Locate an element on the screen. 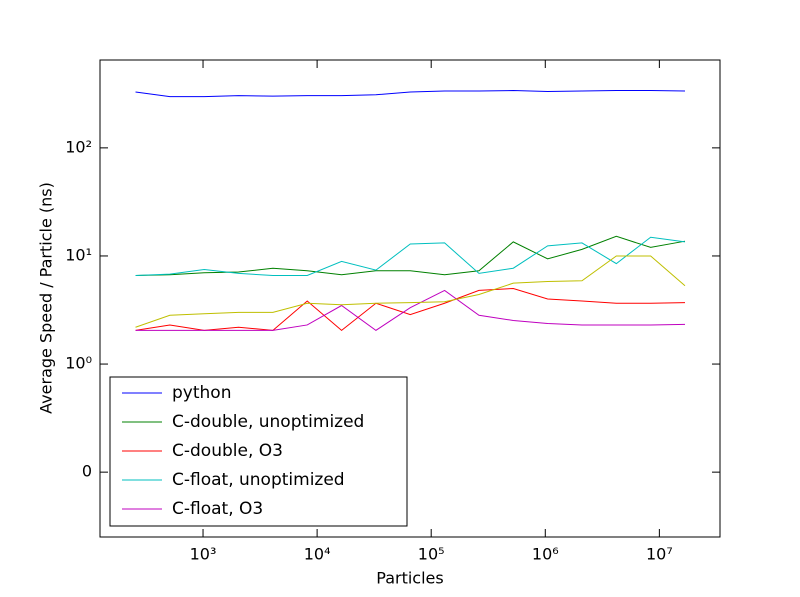 This screenshot has width=800, height=597. x-tick-label: 10⁶ is located at coordinates (545, 554).